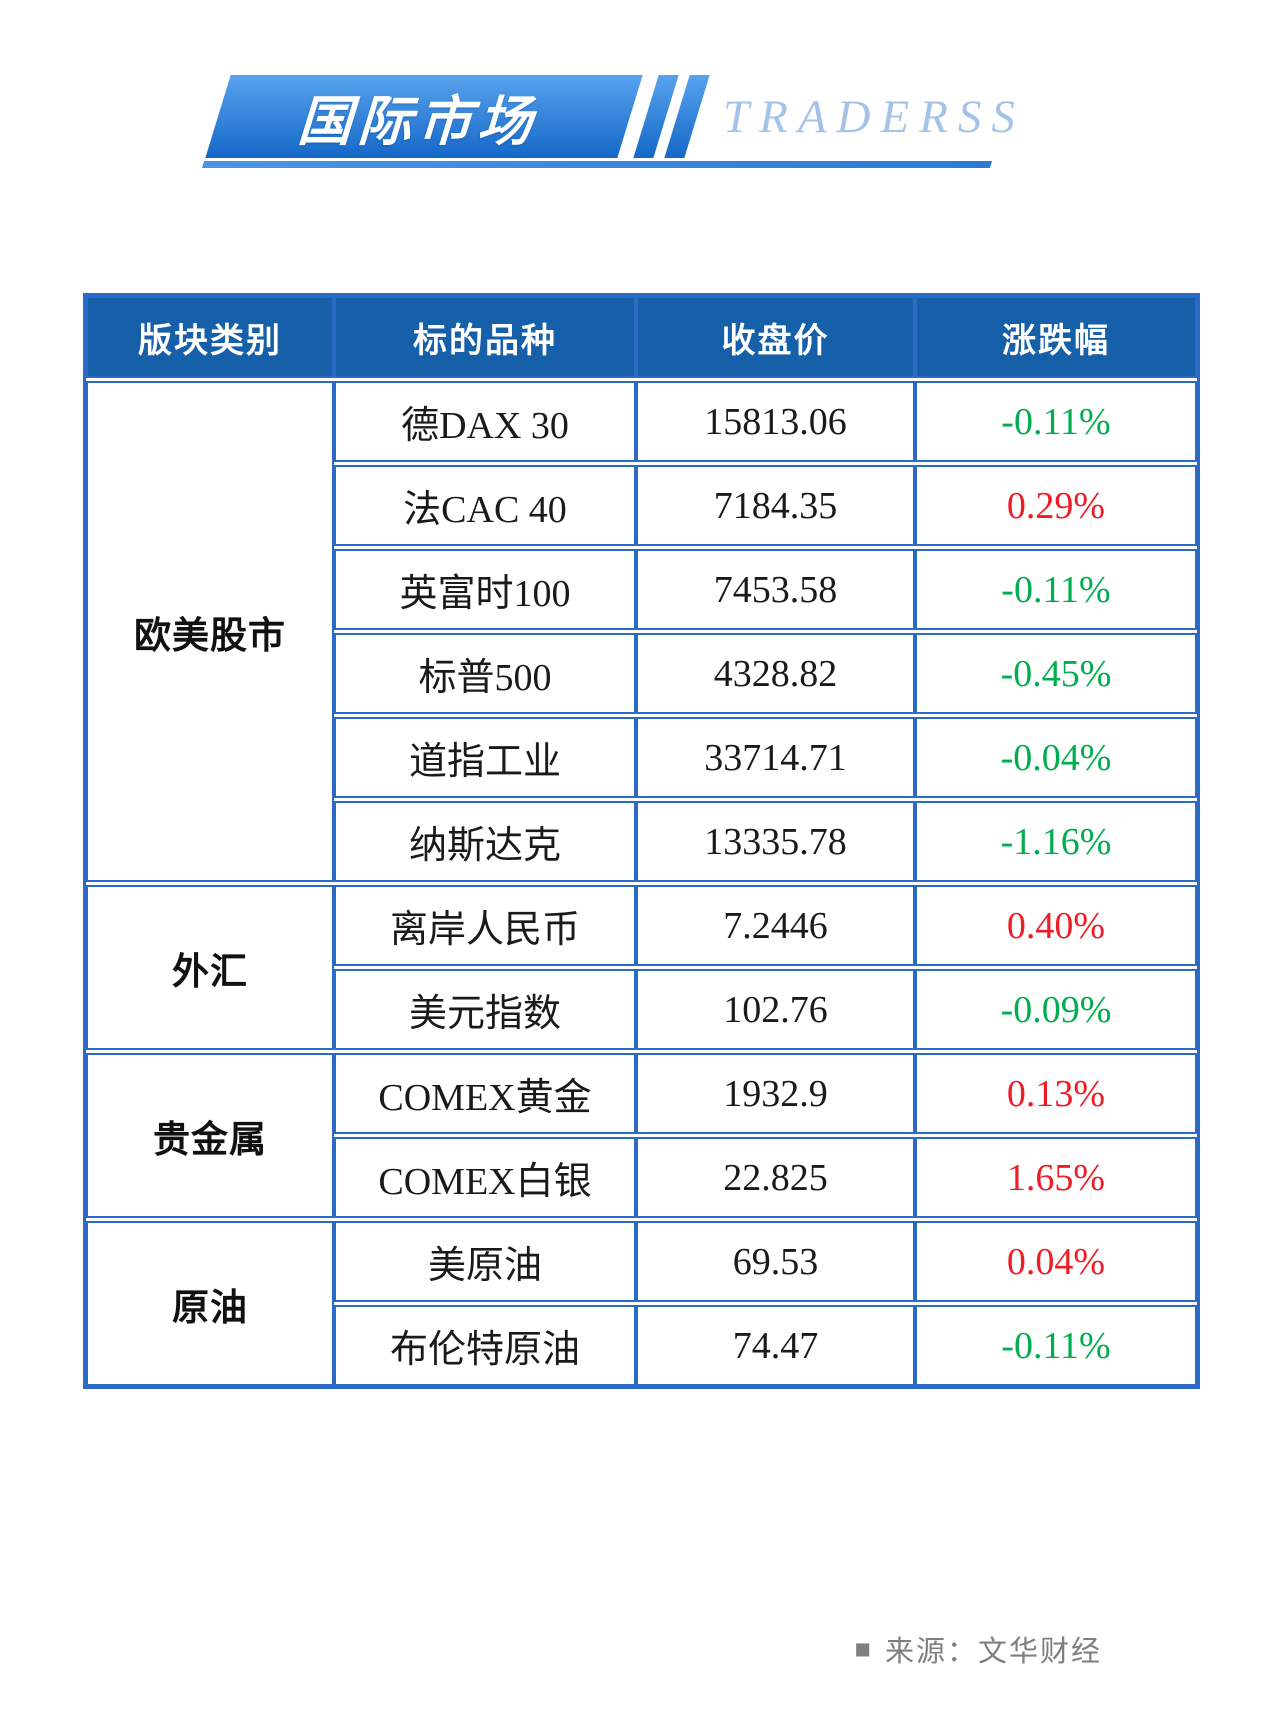 This screenshot has width=1280, height=1710. I want to click on instrument-name: 美元指数, so click(485, 1009).